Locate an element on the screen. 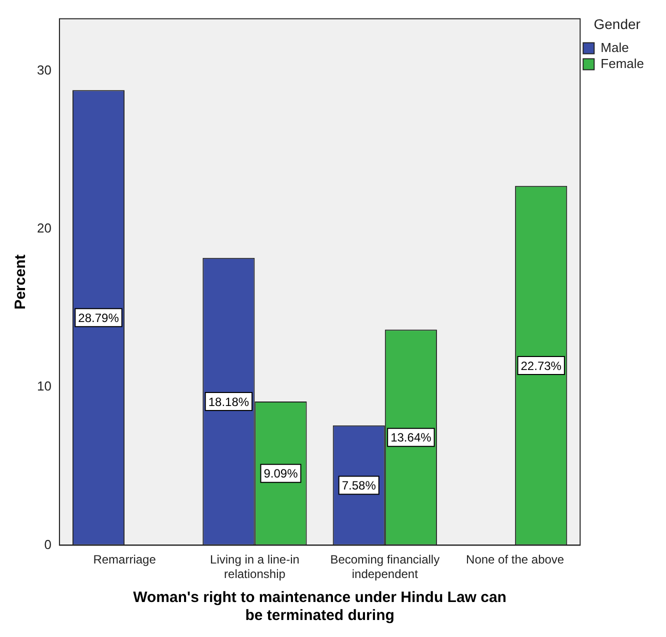 This screenshot has height=637, width=666. y-tick-label: 0 is located at coordinates (48, 544).